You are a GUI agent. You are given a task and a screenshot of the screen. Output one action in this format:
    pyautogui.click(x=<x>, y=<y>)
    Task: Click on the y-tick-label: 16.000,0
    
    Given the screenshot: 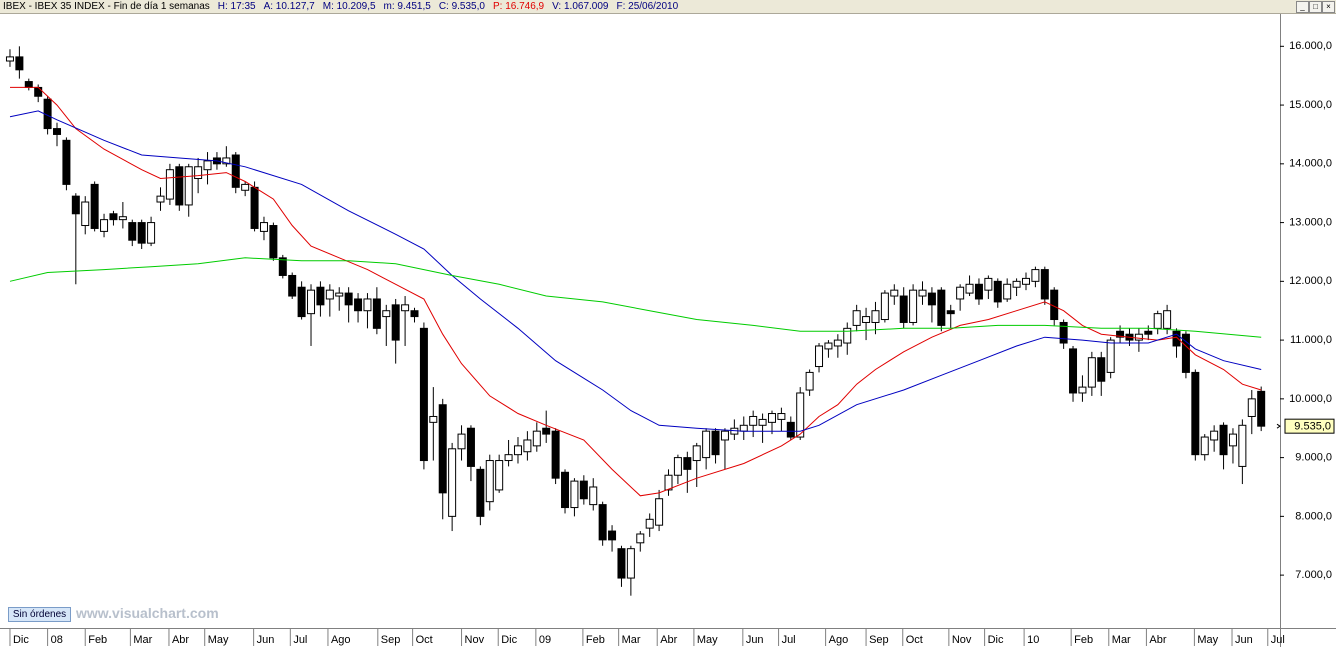 What is the action you would take?
    pyautogui.click(x=1310, y=46)
    